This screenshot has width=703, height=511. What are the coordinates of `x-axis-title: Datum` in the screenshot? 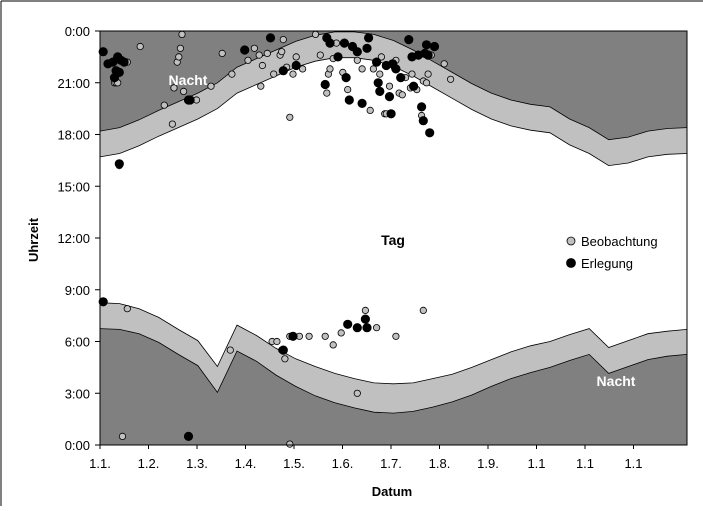 It's located at (392, 491).